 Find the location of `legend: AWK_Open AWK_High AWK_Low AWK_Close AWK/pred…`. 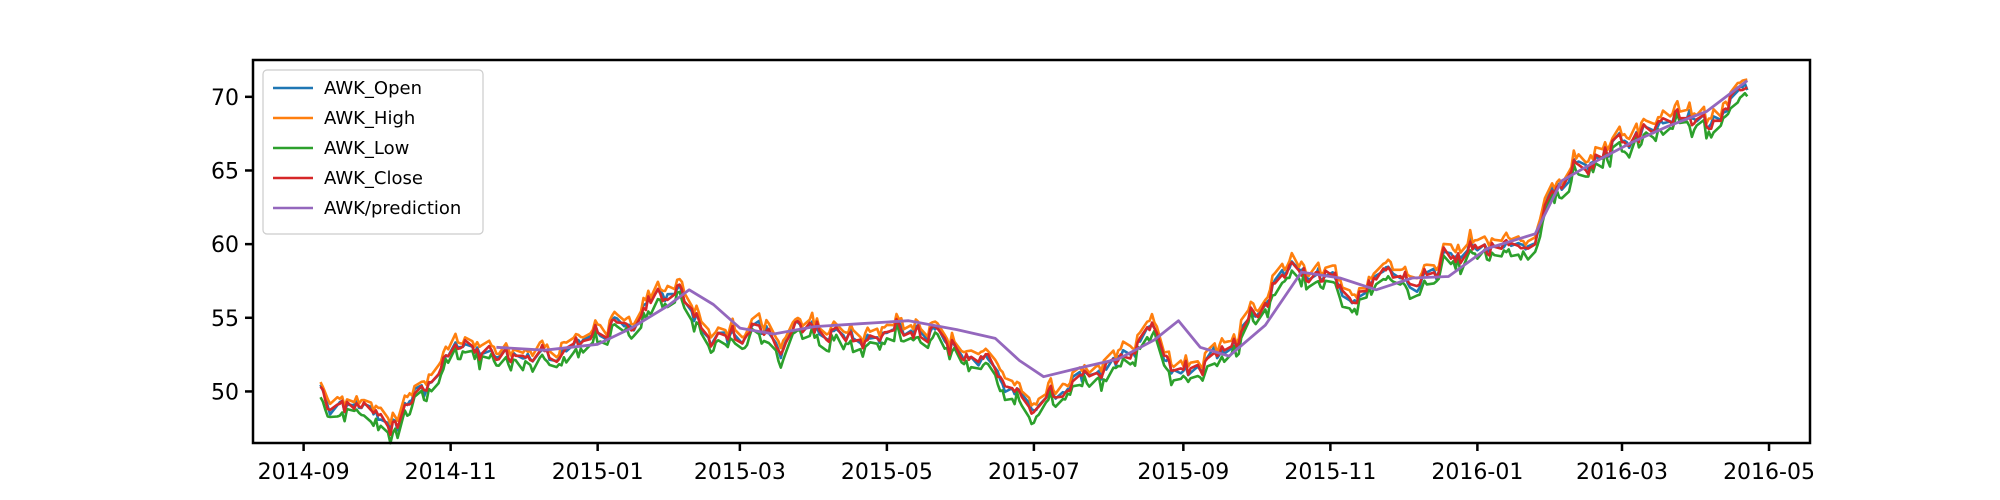

legend: AWK_Open AWK_High AWK_Low AWK_Close AWK/pred… is located at coordinates (373, 152).